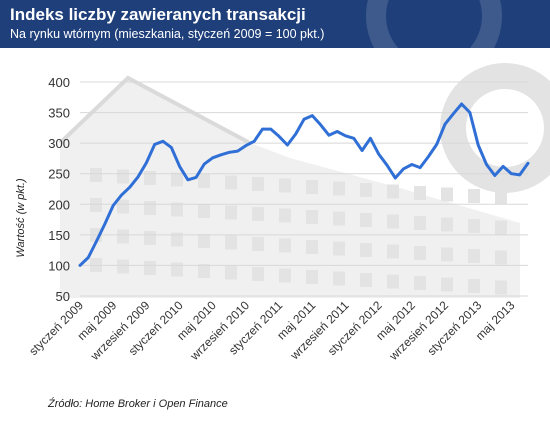 This screenshot has height=424, width=550. I want to click on y-axis-label: Wartość (w pkt.), so click(21, 218).